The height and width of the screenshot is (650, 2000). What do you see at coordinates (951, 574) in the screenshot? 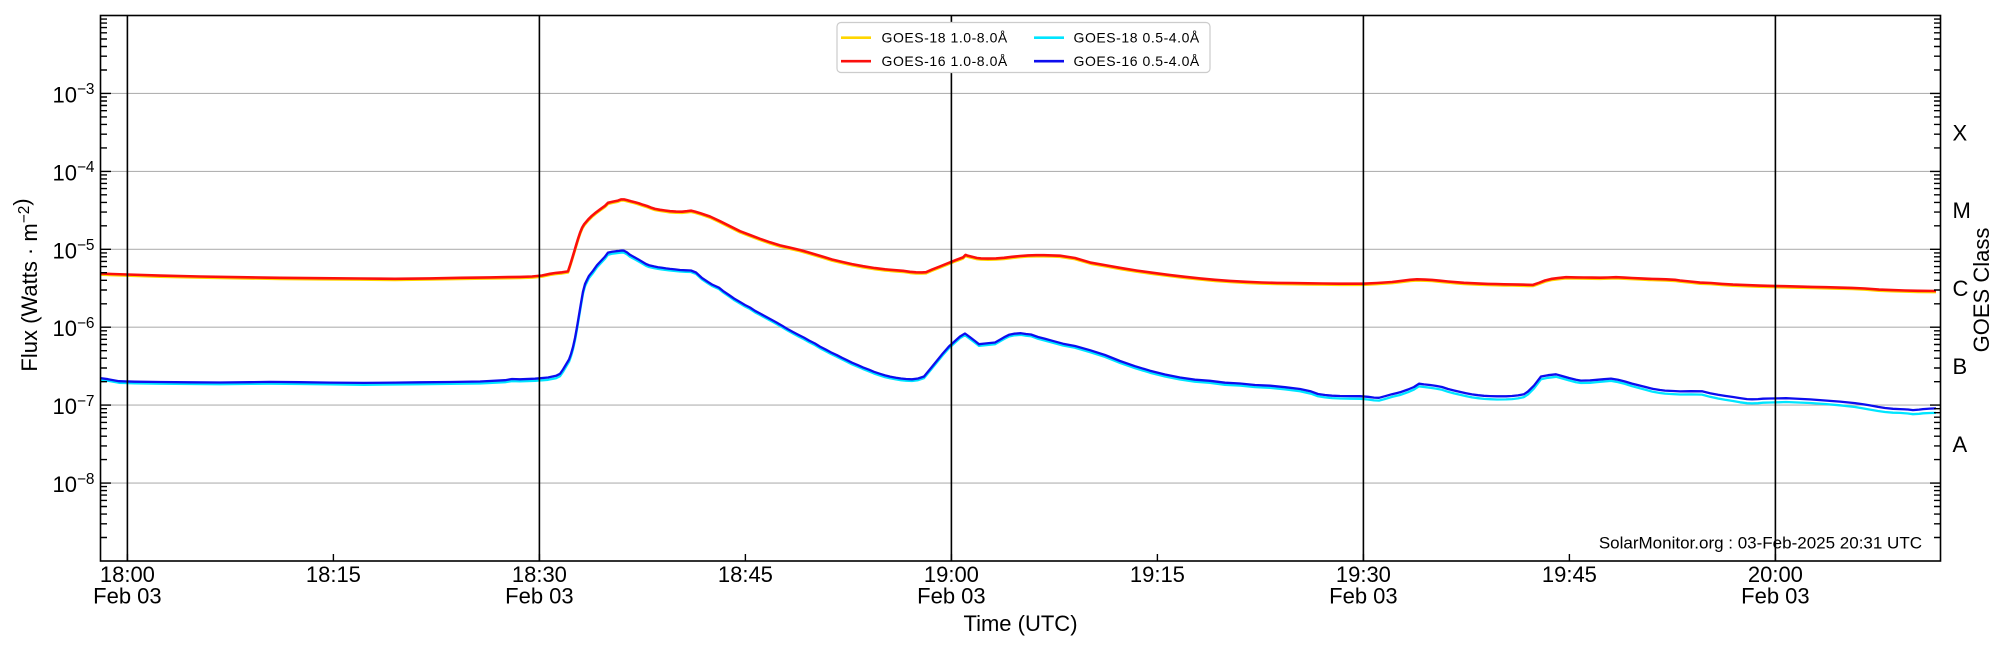
I see `svg-text: 19:00` at bounding box center [951, 574].